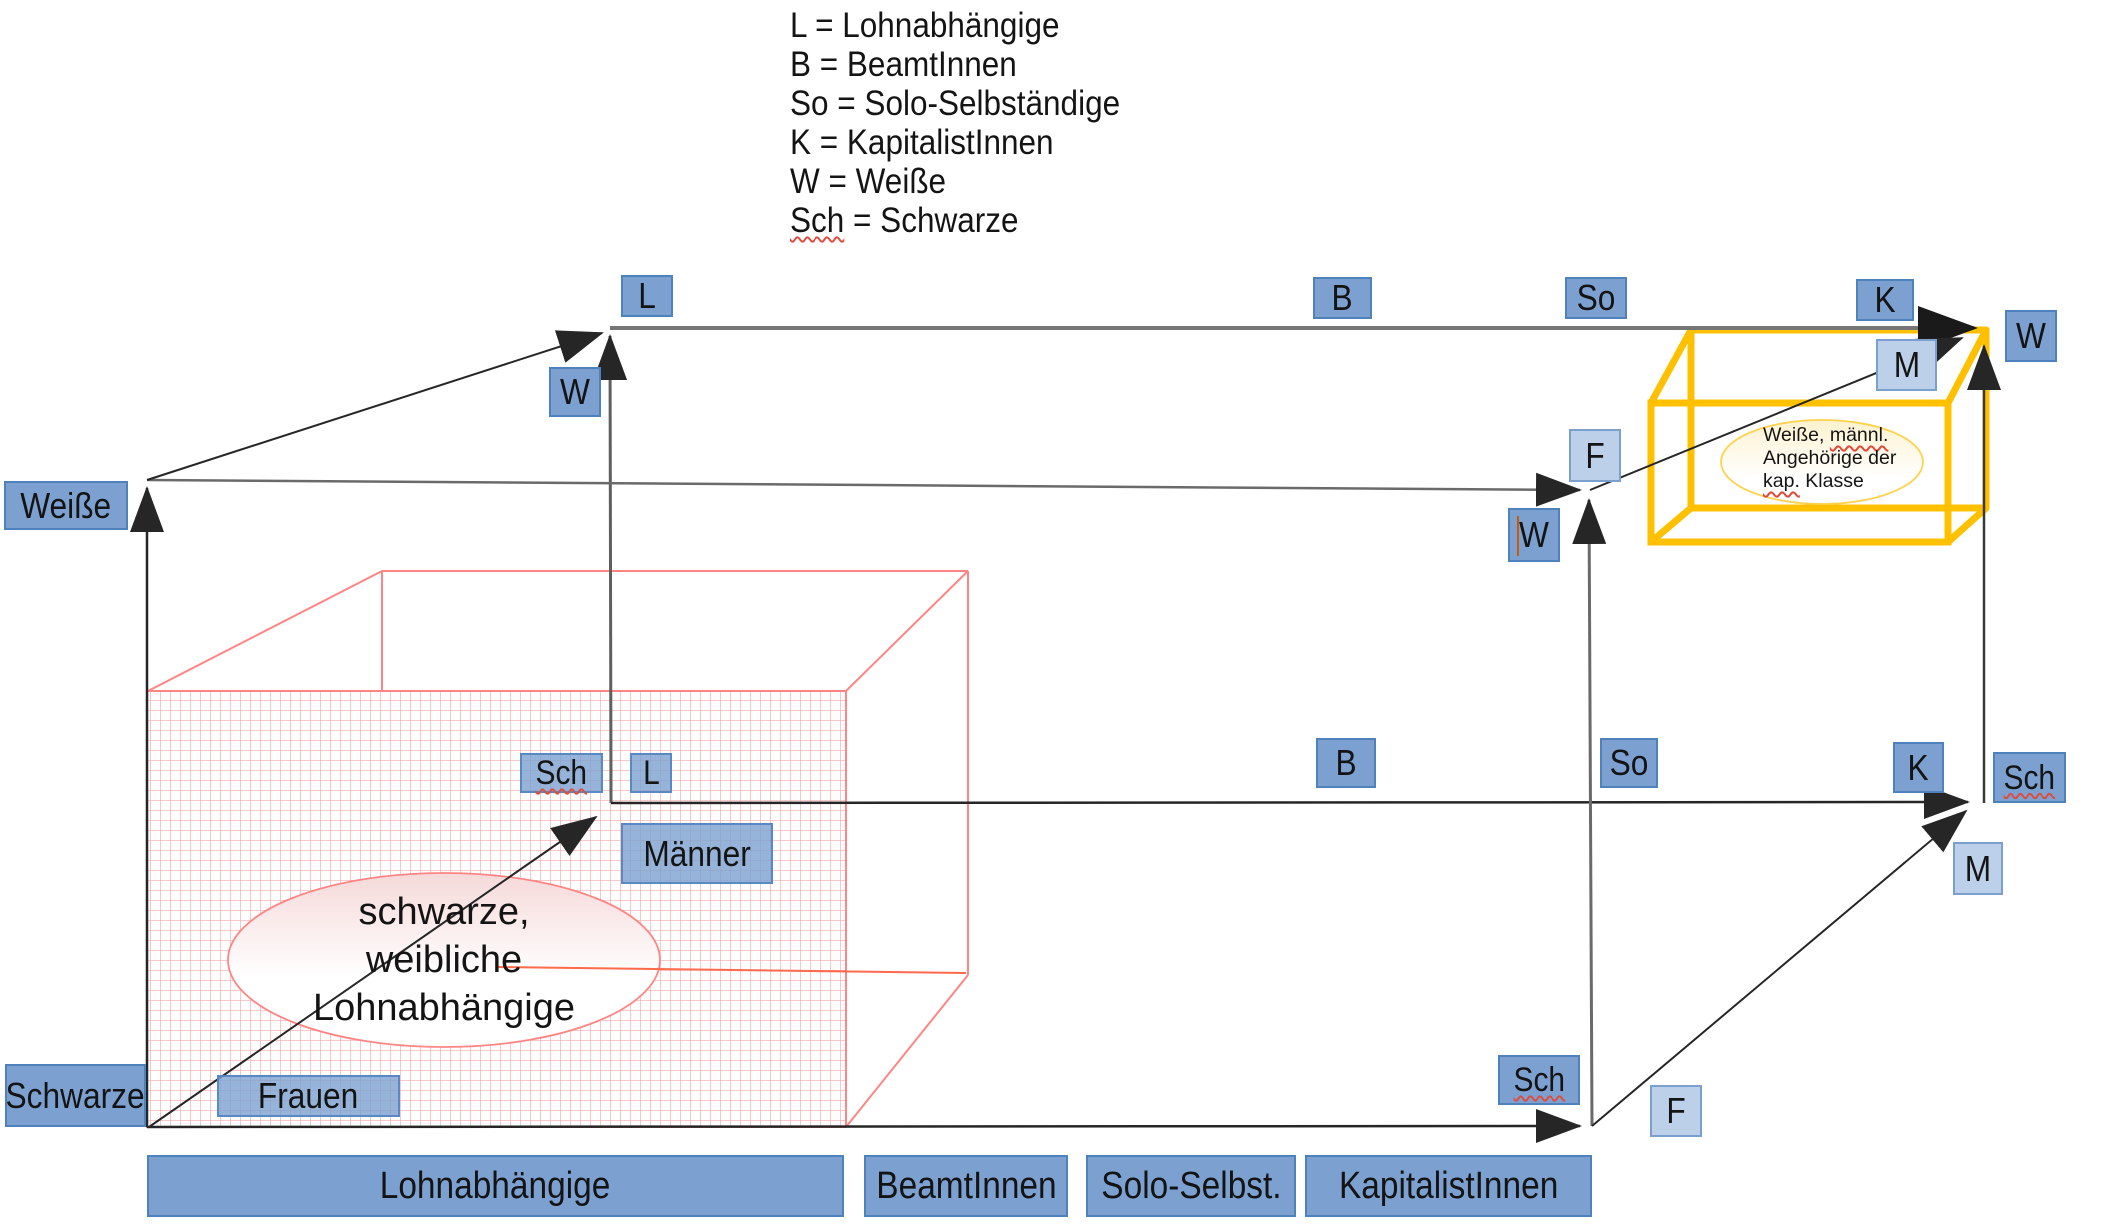  I want to click on label-w-top-left: W, so click(575, 392).